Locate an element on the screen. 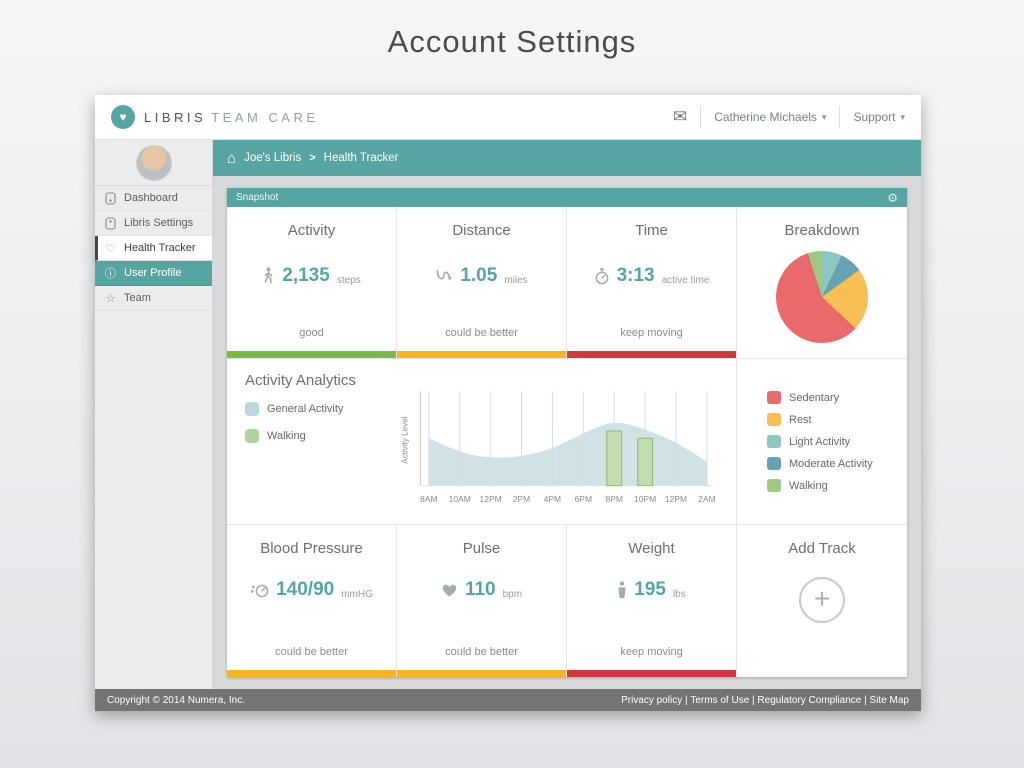  weight-card: Weight 195 lbs keep moving is located at coordinates (652, 601).